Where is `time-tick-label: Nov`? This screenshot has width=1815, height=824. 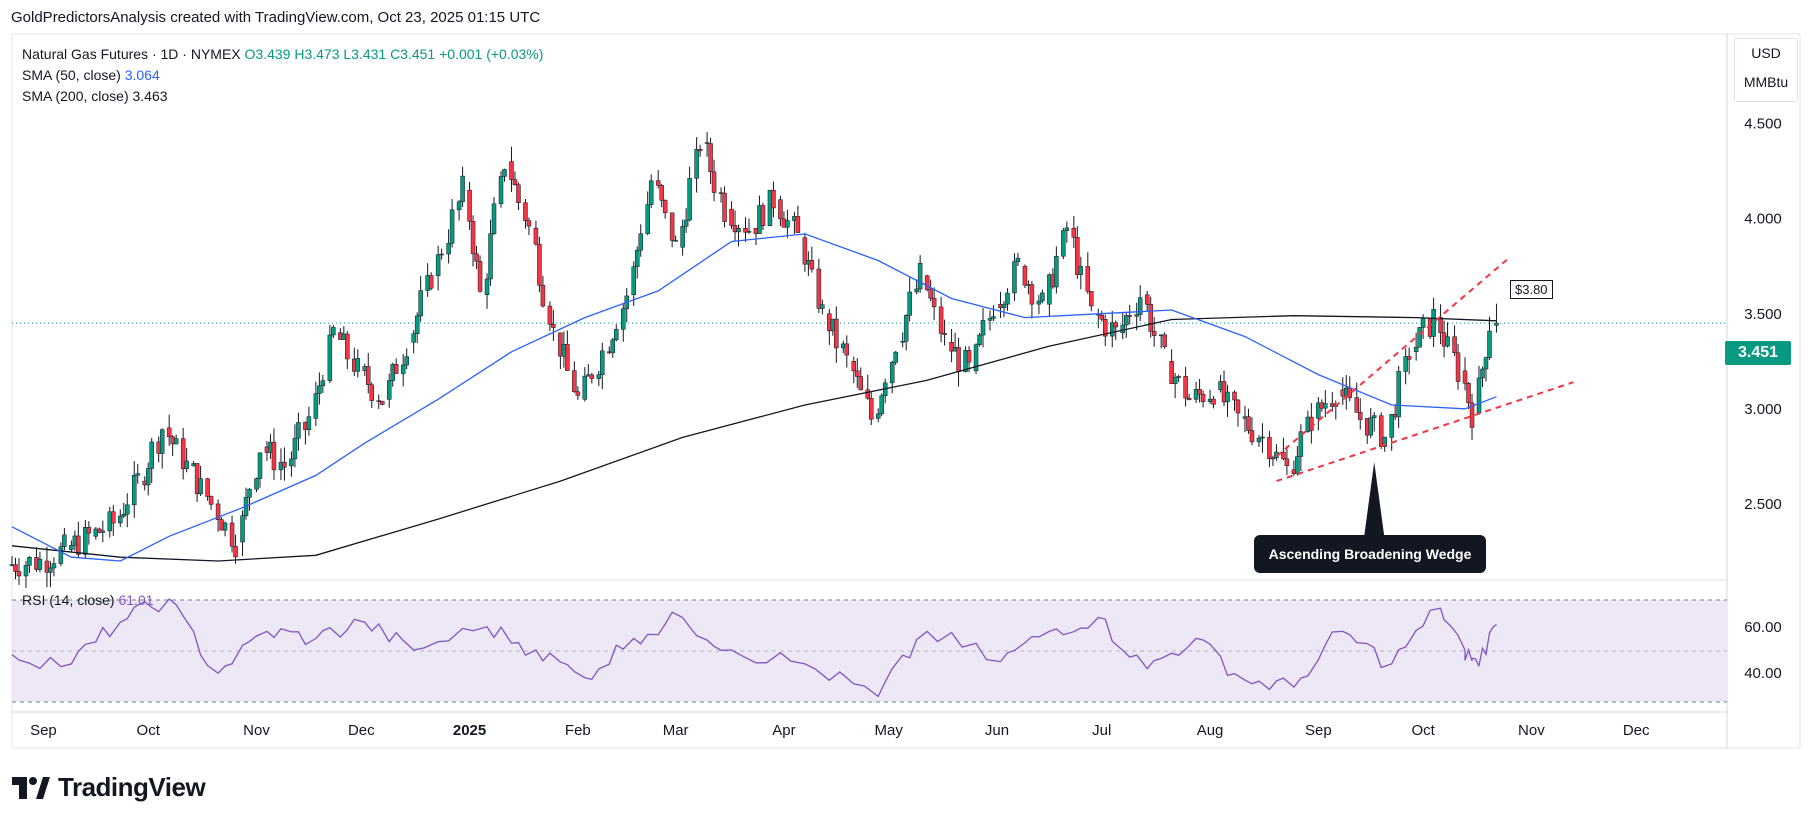 time-tick-label: Nov is located at coordinates (256, 730).